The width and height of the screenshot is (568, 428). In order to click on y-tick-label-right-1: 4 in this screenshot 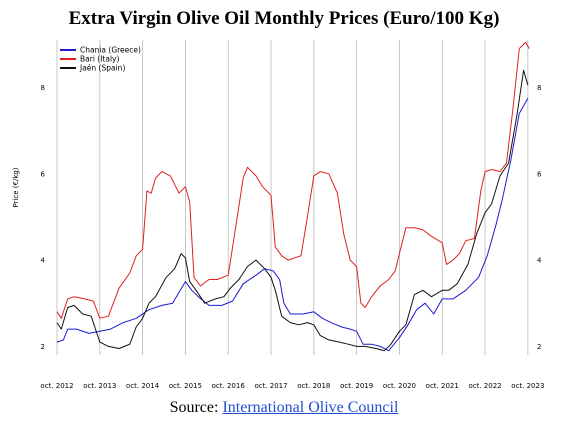, I will do `click(539, 261)`.